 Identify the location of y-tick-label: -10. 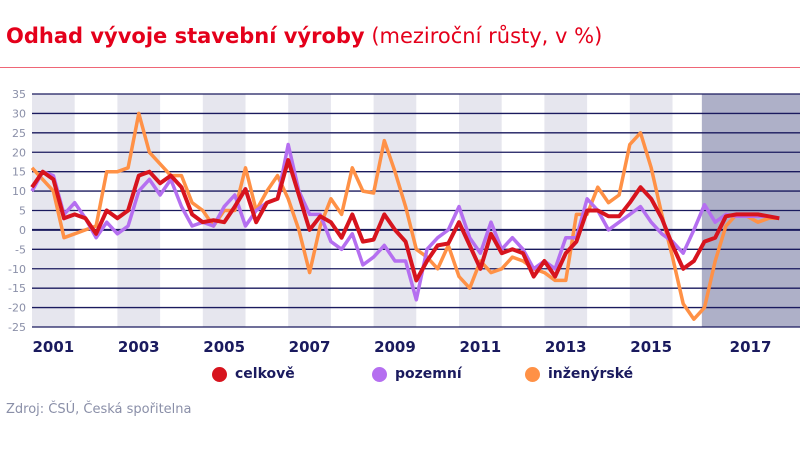
(17, 269).